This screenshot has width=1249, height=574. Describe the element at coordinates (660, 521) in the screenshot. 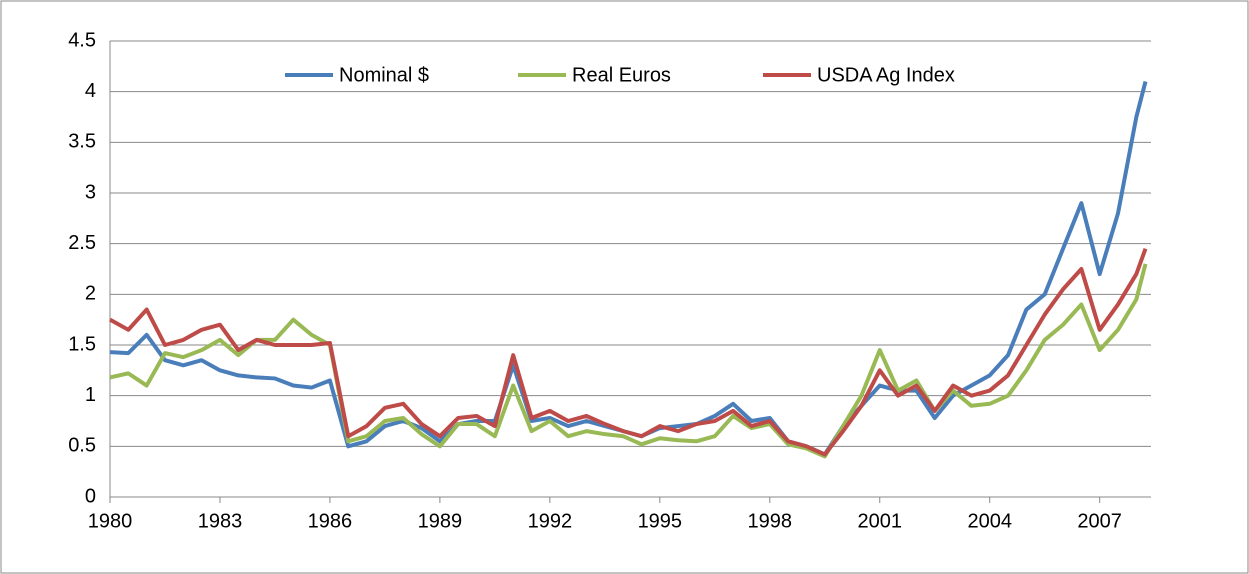

I see `x-tick-label: 1995` at that location.